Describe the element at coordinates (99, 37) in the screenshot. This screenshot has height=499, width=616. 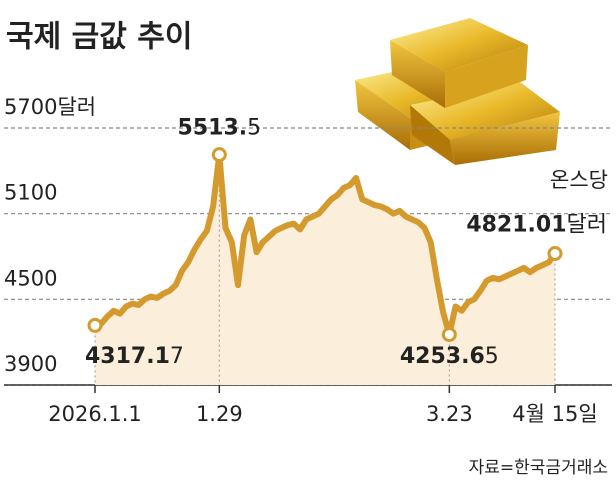
I see `chart-title: 국제 금값 추이` at that location.